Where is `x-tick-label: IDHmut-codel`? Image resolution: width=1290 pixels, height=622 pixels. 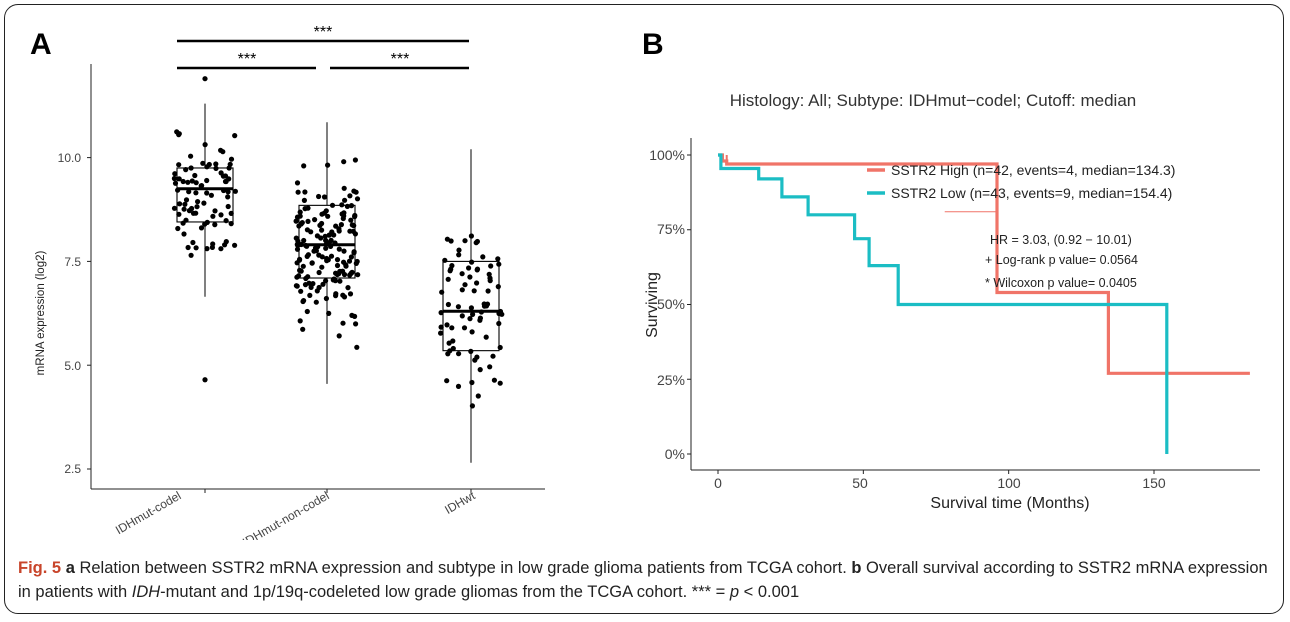 x-tick-label: IDHmut-codel is located at coordinates (148, 512).